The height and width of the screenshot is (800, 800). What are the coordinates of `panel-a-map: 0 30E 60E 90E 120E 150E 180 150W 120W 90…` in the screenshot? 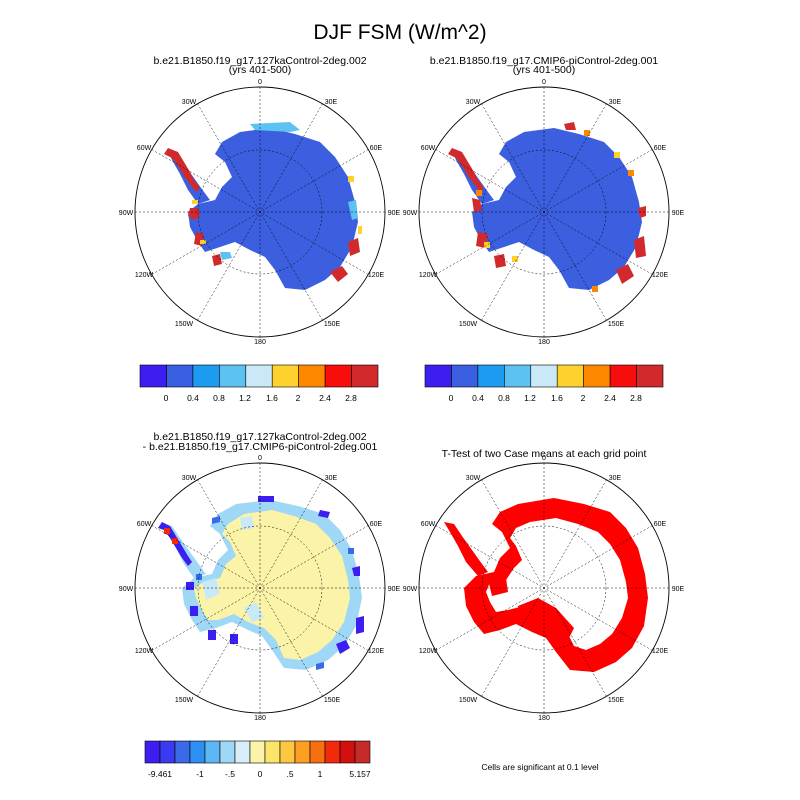 It's located at (260, 212).